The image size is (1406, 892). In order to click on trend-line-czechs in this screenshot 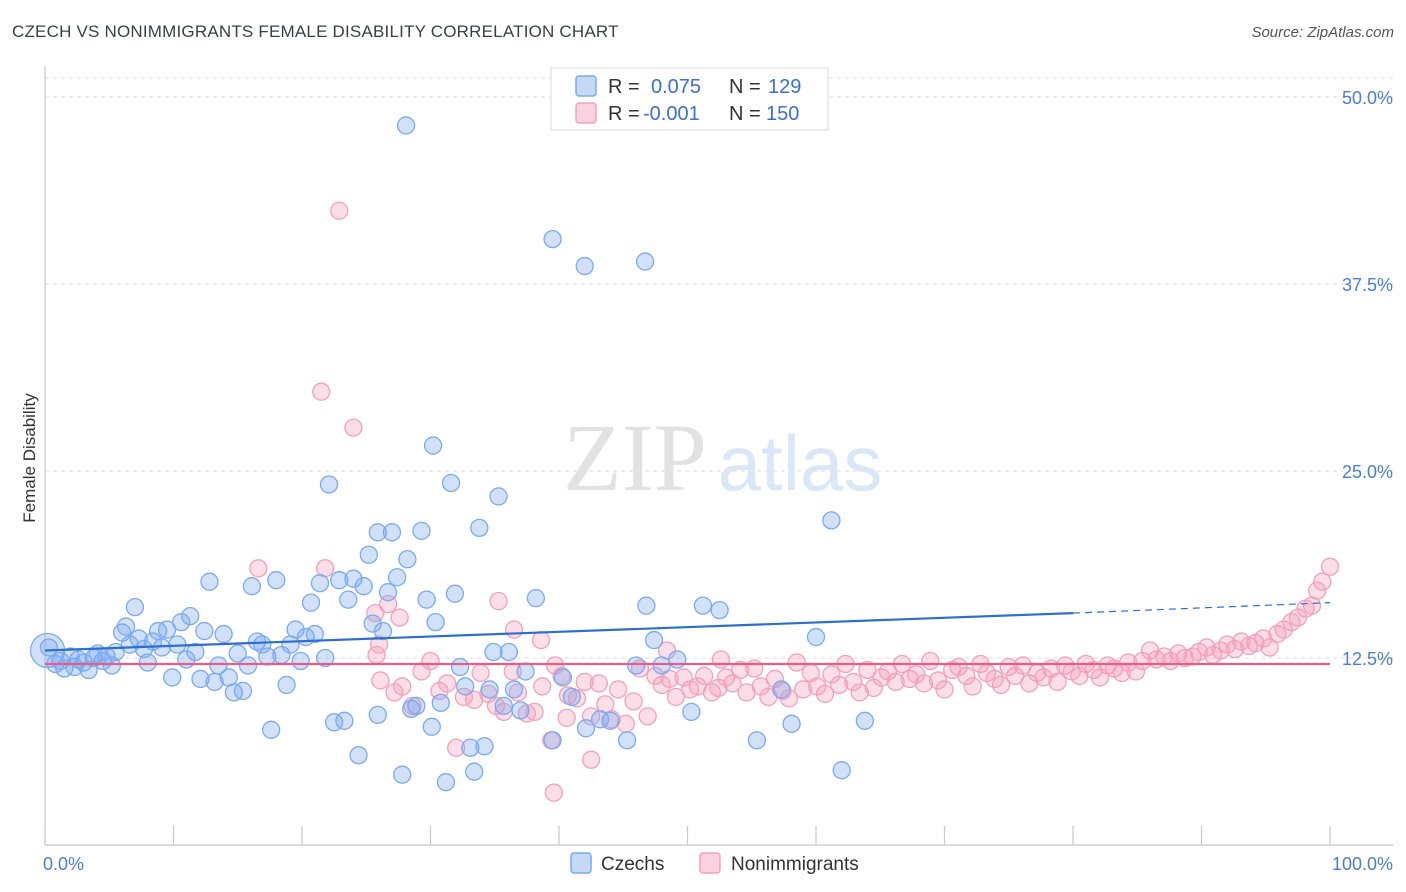, I will do `click(559, 632)`.